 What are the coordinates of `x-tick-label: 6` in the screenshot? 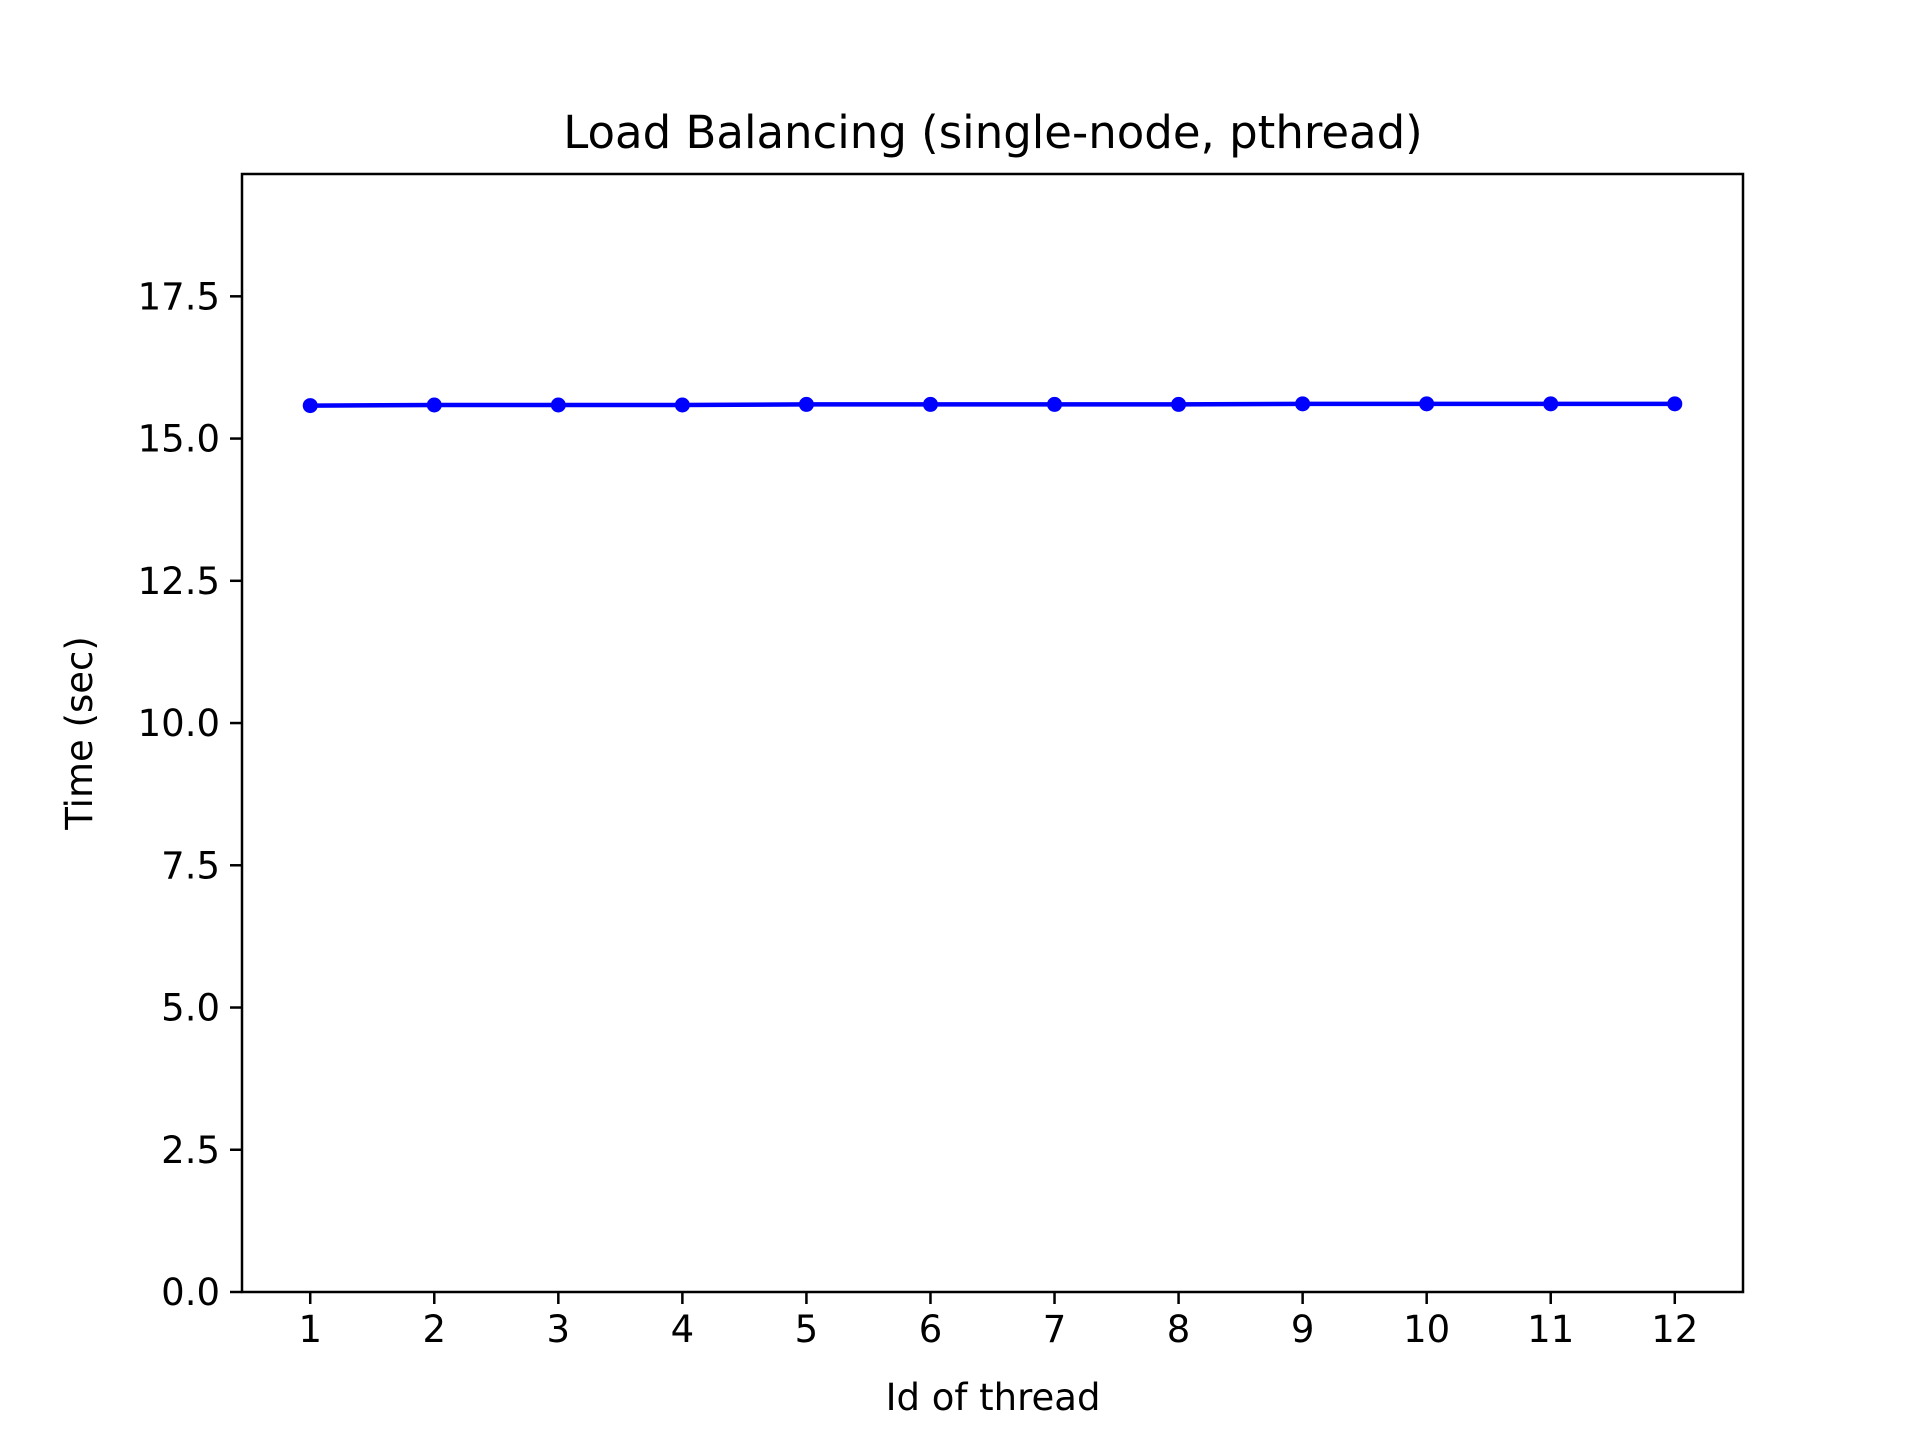 It's located at (931, 1329).